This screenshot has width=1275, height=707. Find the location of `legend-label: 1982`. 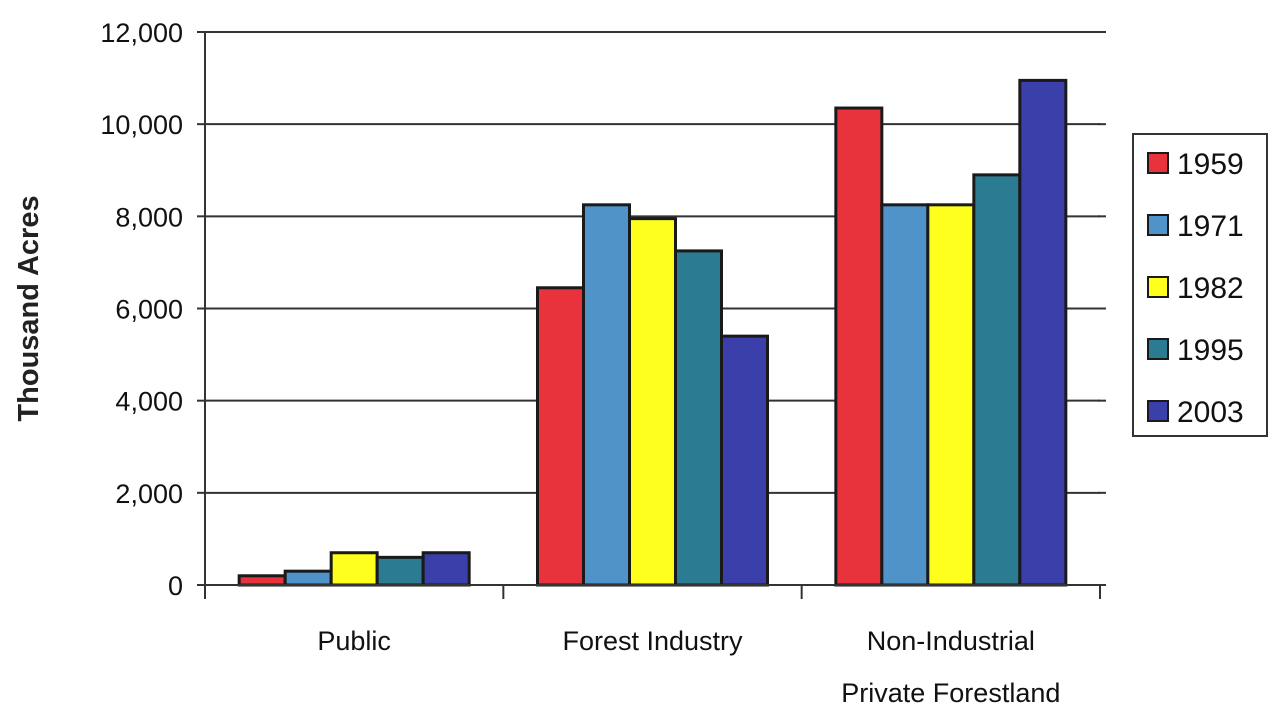

legend-label: 1982 is located at coordinates (1210, 288).